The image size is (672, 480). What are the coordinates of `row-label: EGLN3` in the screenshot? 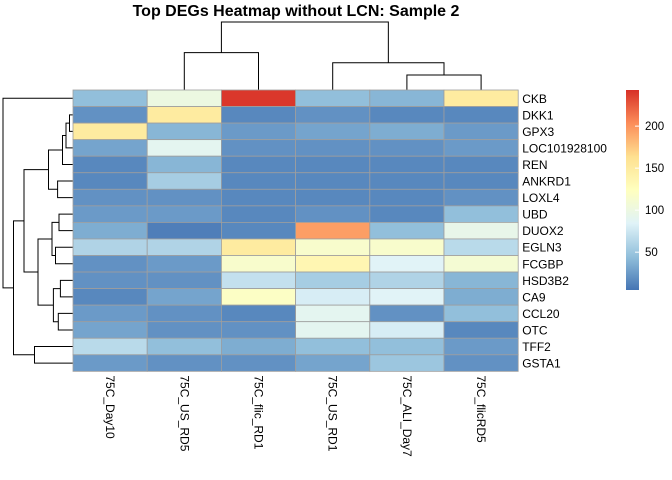 It's located at (542, 248).